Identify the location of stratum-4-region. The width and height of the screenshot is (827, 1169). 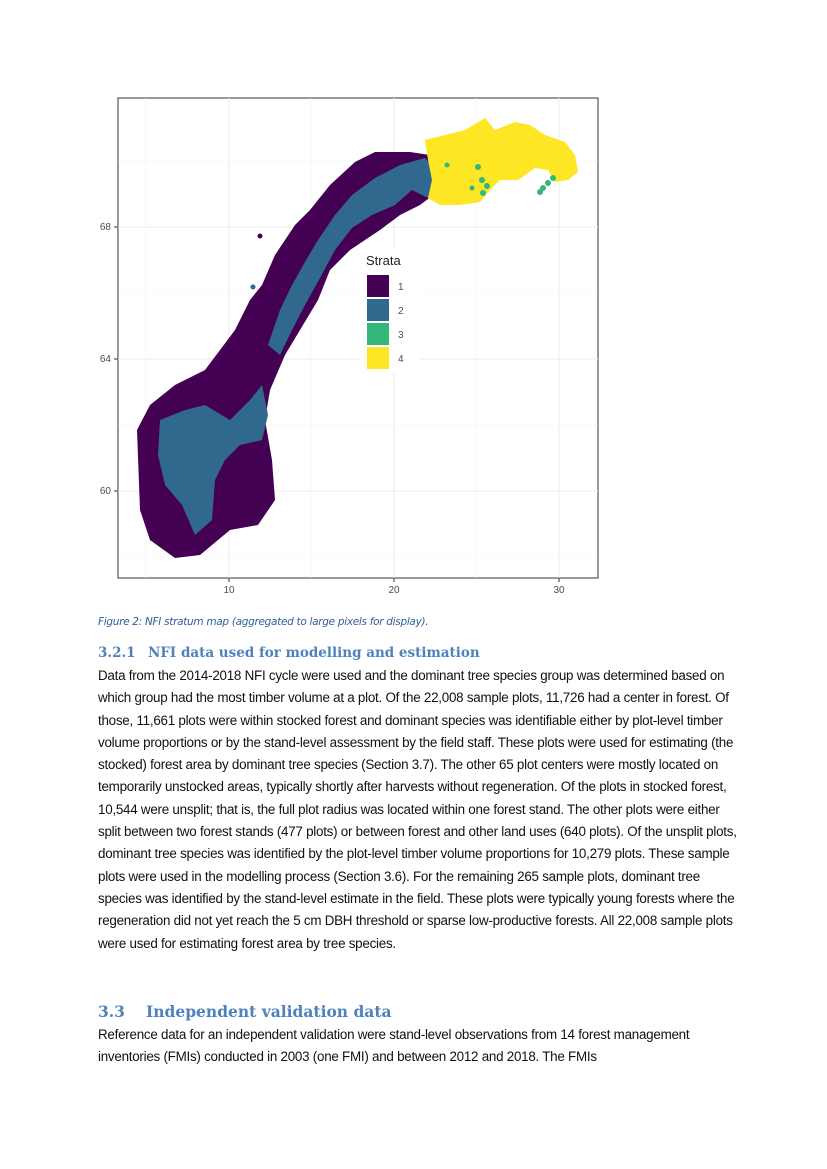
(501, 161).